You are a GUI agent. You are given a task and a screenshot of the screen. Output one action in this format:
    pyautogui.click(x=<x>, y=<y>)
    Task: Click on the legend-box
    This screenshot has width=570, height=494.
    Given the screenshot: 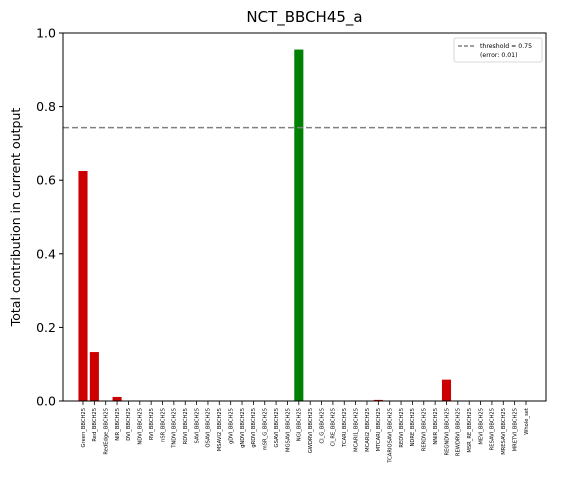 What is the action you would take?
    pyautogui.click(x=498, y=50)
    